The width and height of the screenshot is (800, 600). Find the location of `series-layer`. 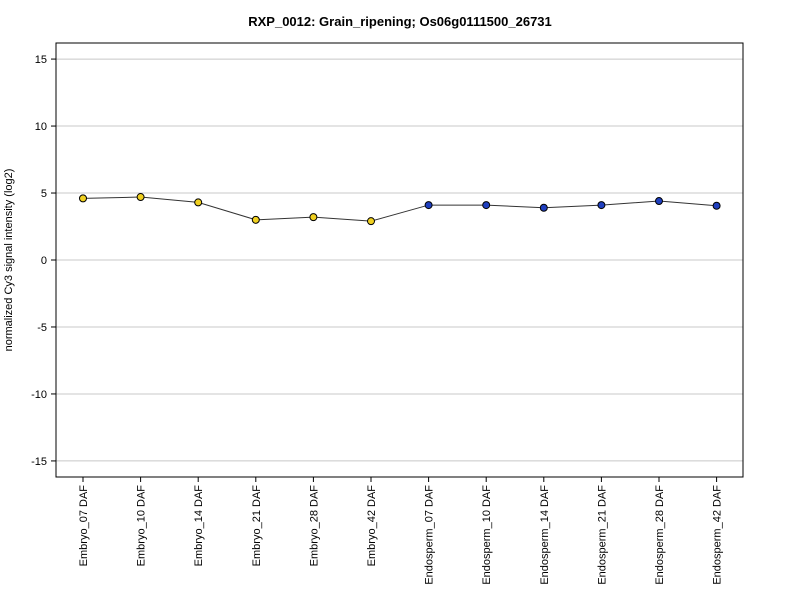

series-layer is located at coordinates (400, 209).